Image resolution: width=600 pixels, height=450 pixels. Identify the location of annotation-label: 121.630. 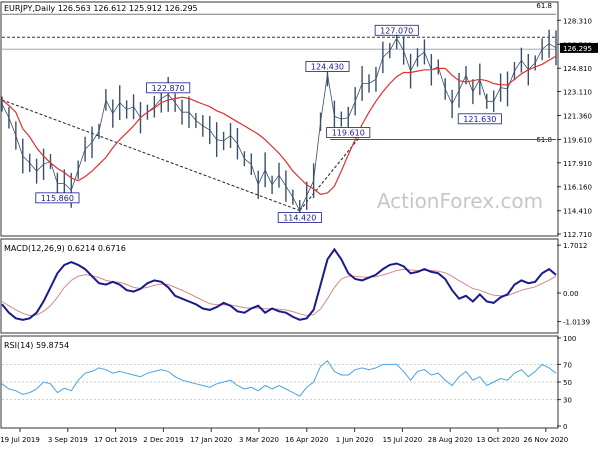
(479, 119).